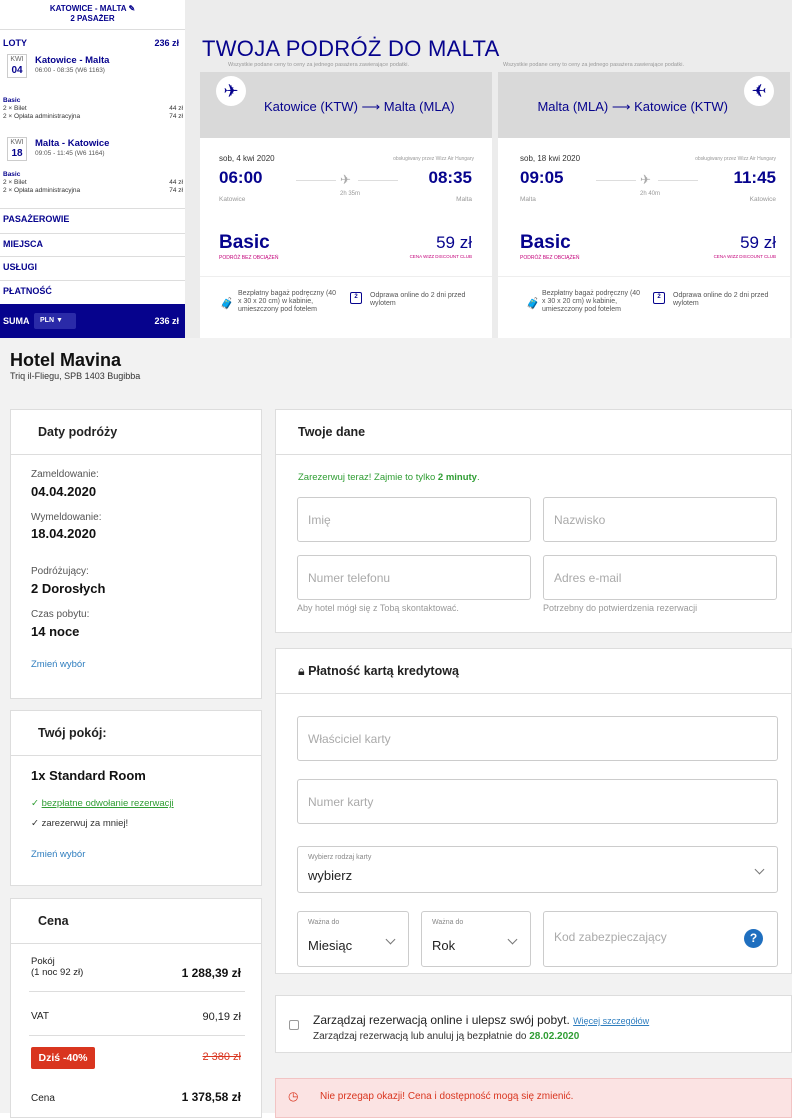 This screenshot has width=792, height=1118. Describe the element at coordinates (588, 578) in the screenshot. I see `email-placeholder: Adres e-mail` at that location.